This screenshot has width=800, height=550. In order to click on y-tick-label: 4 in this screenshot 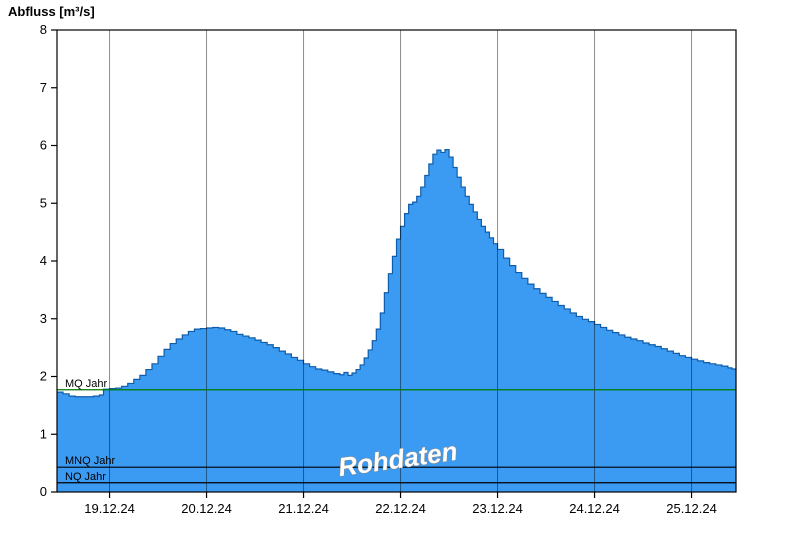, I will do `click(43, 260)`.